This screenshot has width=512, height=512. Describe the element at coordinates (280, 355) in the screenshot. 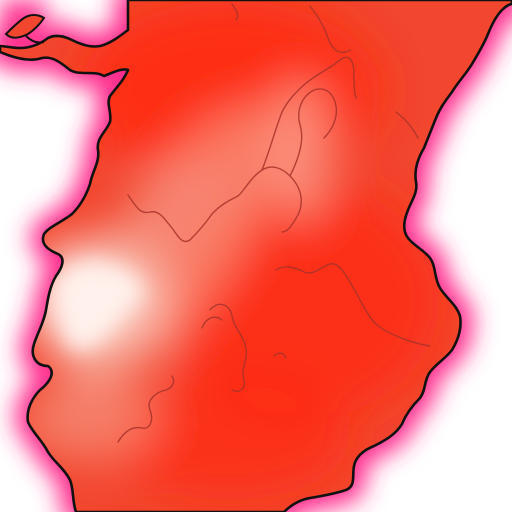

I see `boundary-center-dot-east` at that location.